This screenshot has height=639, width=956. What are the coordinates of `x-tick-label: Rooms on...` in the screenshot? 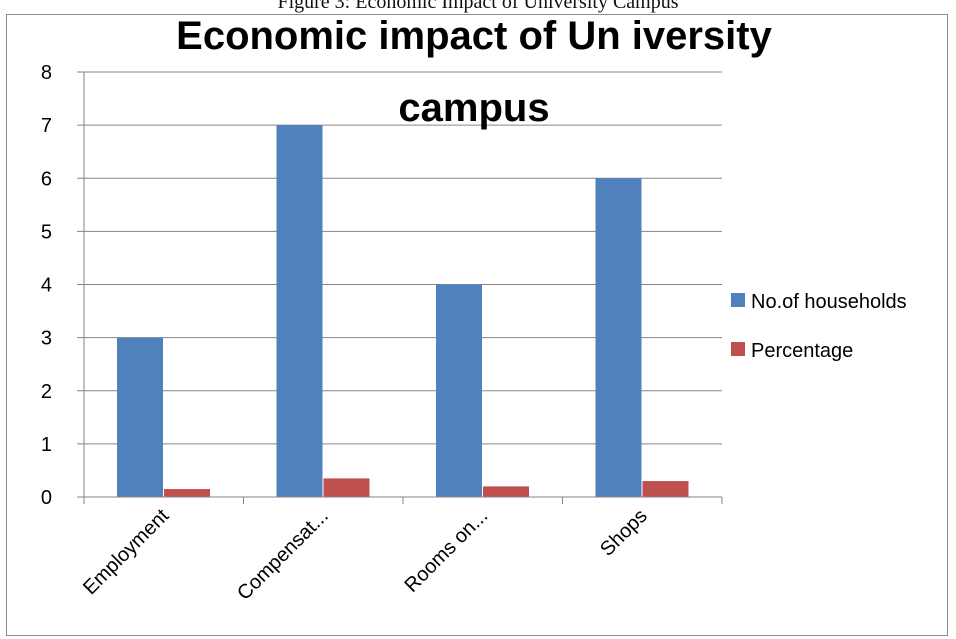 It's located at (446, 551).